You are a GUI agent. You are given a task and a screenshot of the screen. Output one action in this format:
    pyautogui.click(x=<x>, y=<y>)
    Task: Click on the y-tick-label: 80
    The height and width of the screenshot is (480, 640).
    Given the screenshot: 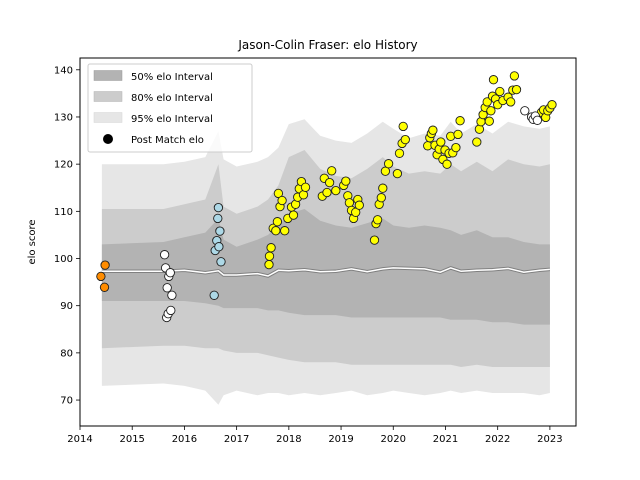 What is the action you would take?
    pyautogui.click(x=66, y=353)
    